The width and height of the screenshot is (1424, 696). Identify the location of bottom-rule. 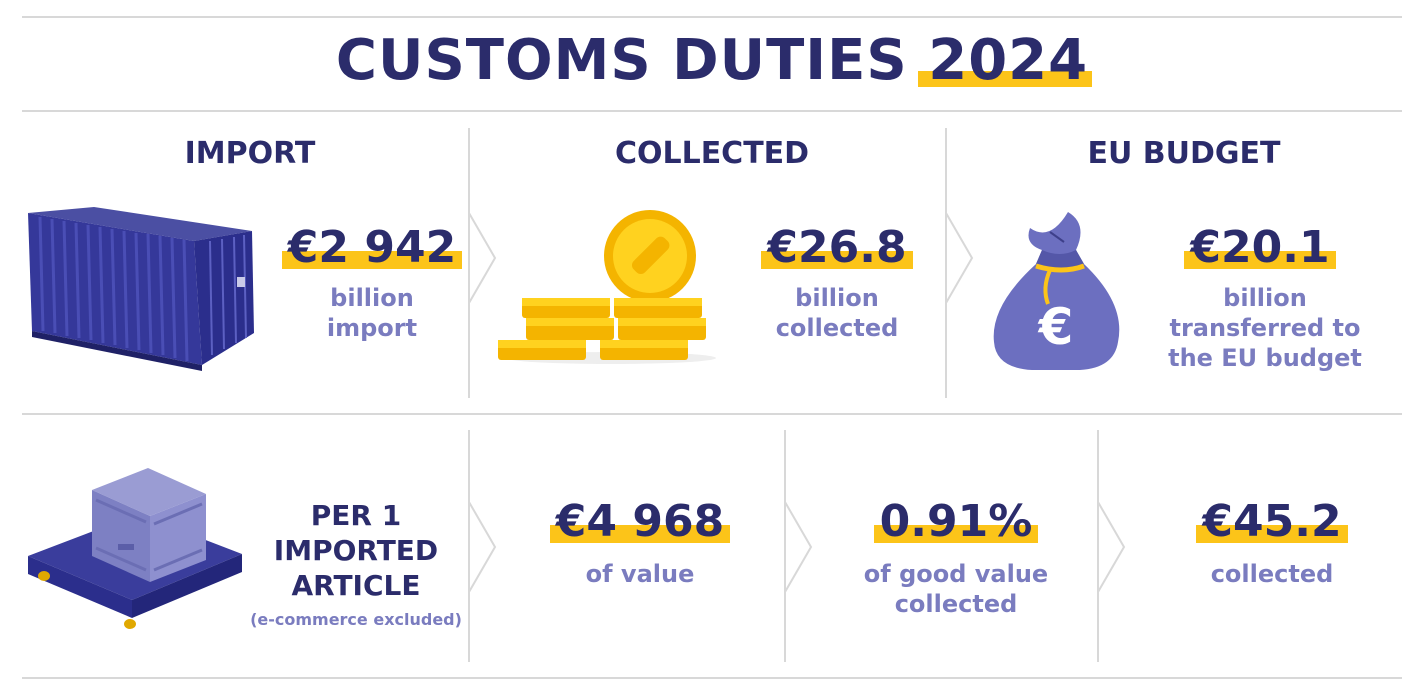
(712, 678).